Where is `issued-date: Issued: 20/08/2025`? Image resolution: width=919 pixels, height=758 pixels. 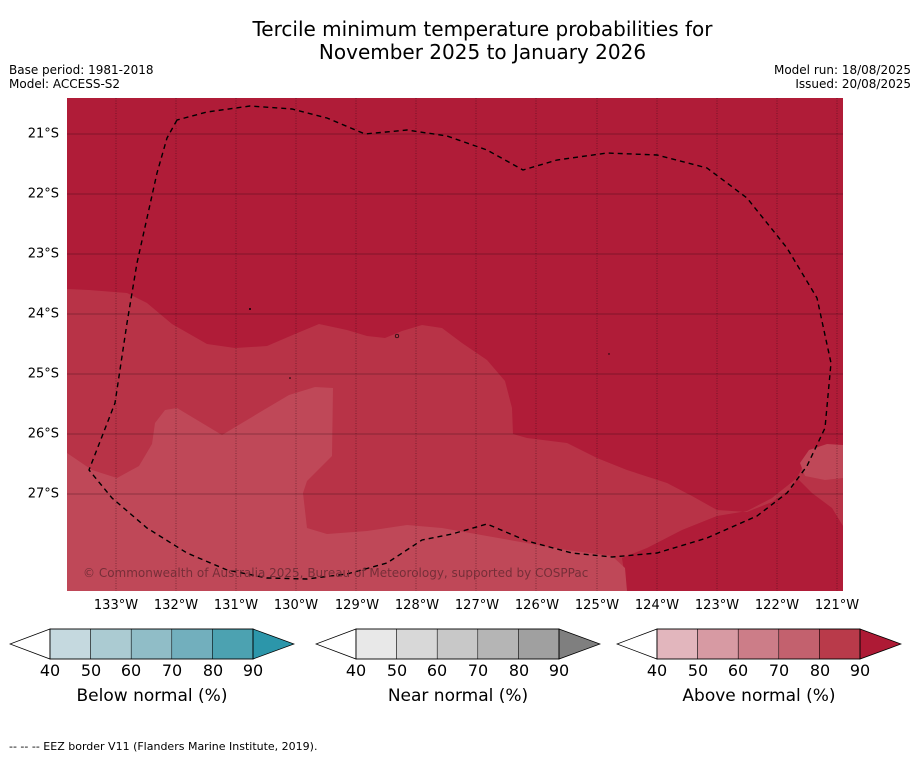
issued-date: Issued: 20/08/2025 is located at coordinates (853, 84).